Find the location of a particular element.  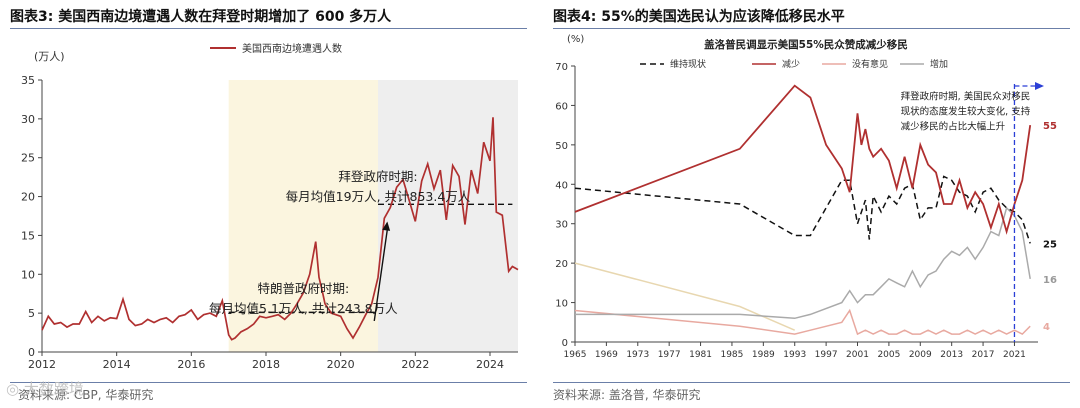

x-tick-label: 1989 is located at coordinates (763, 355).